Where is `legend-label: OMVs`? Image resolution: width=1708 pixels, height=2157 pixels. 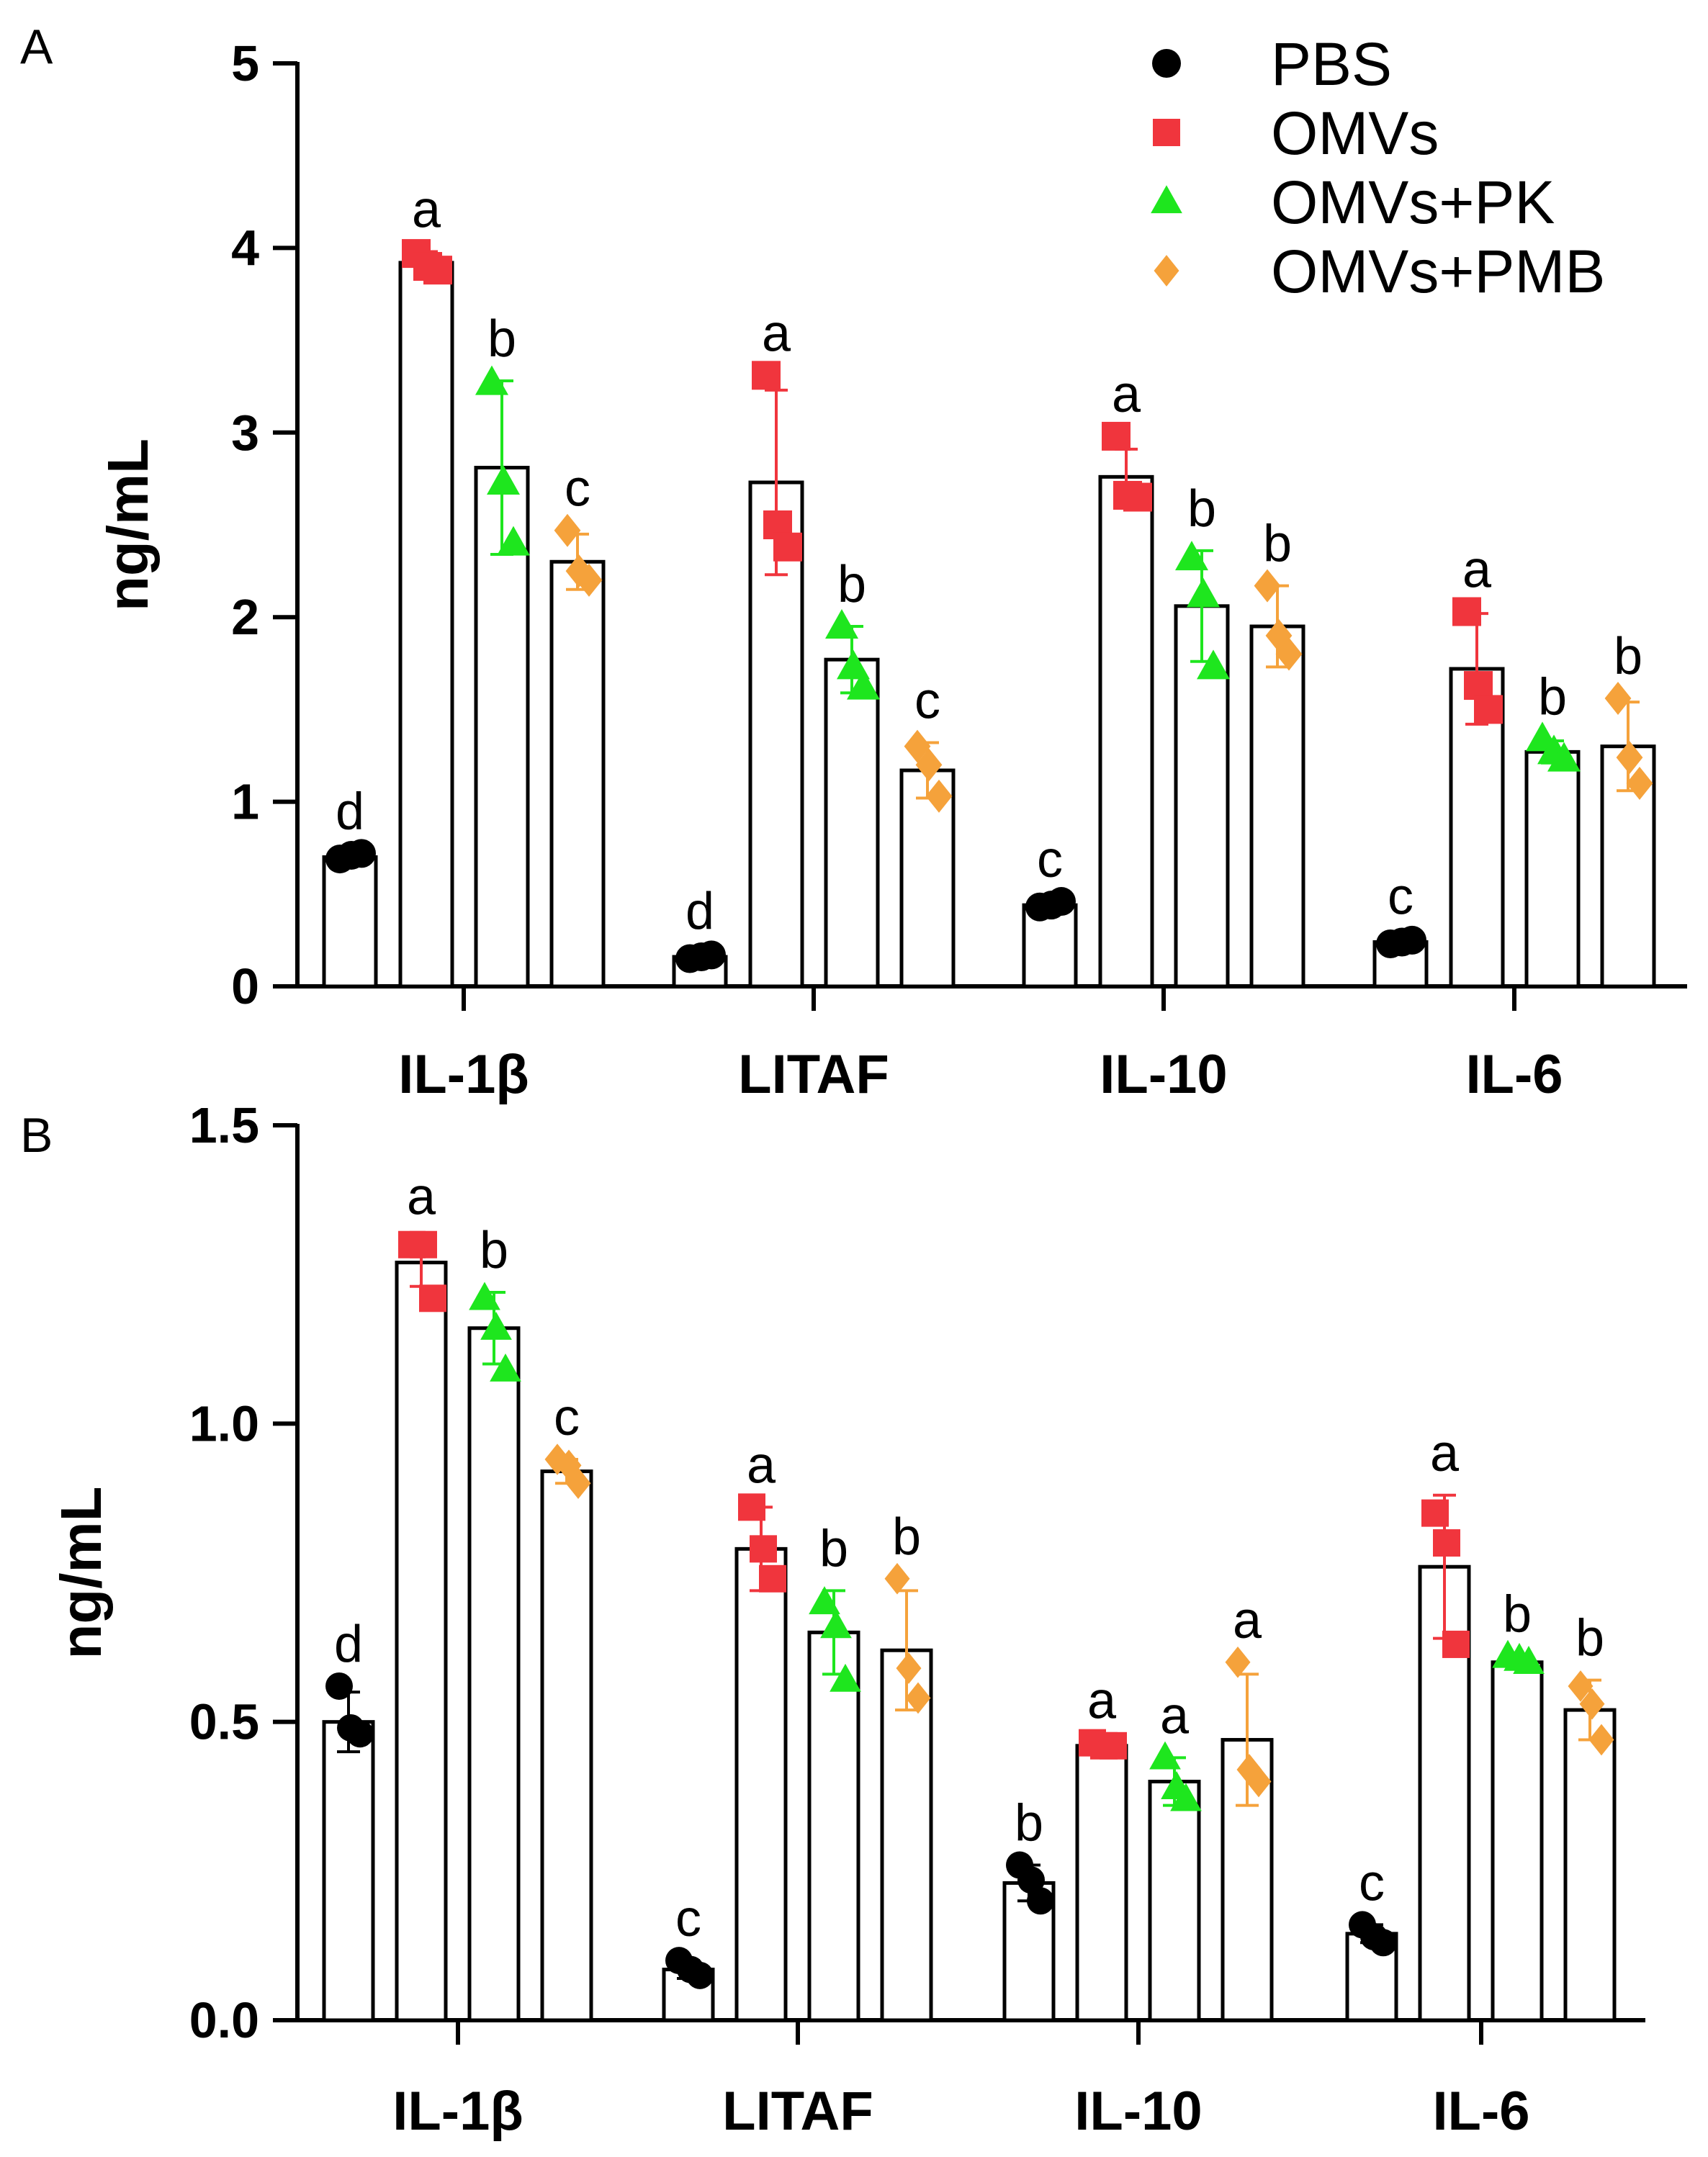 legend-label: OMVs is located at coordinates (1355, 133).